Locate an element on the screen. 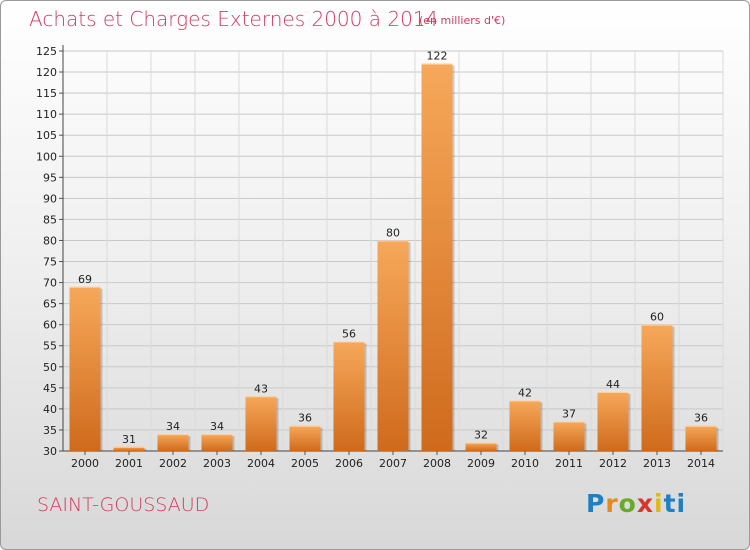 This screenshot has width=750, height=550. data-label: 80 is located at coordinates (393, 232).